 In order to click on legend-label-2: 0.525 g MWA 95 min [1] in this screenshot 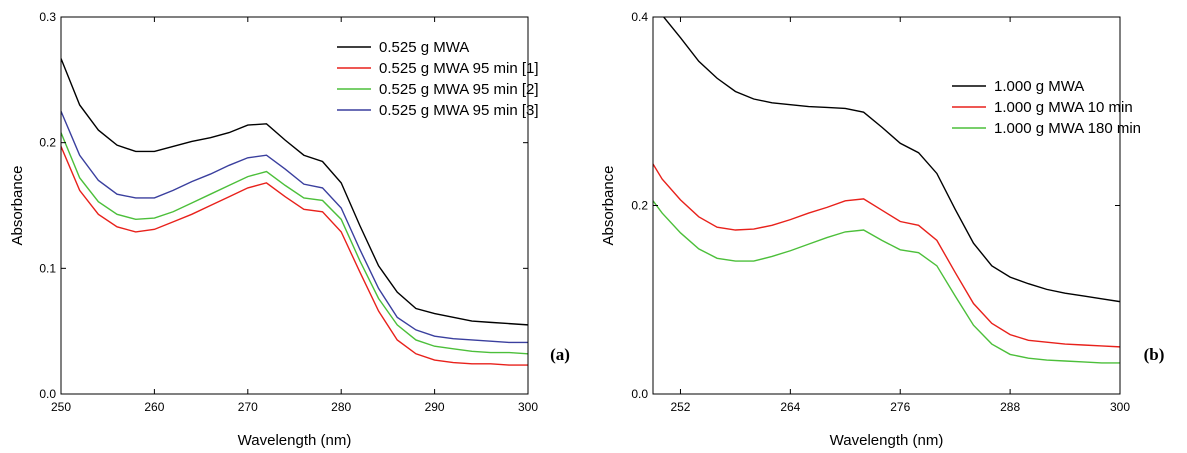, I will do `click(459, 68)`.